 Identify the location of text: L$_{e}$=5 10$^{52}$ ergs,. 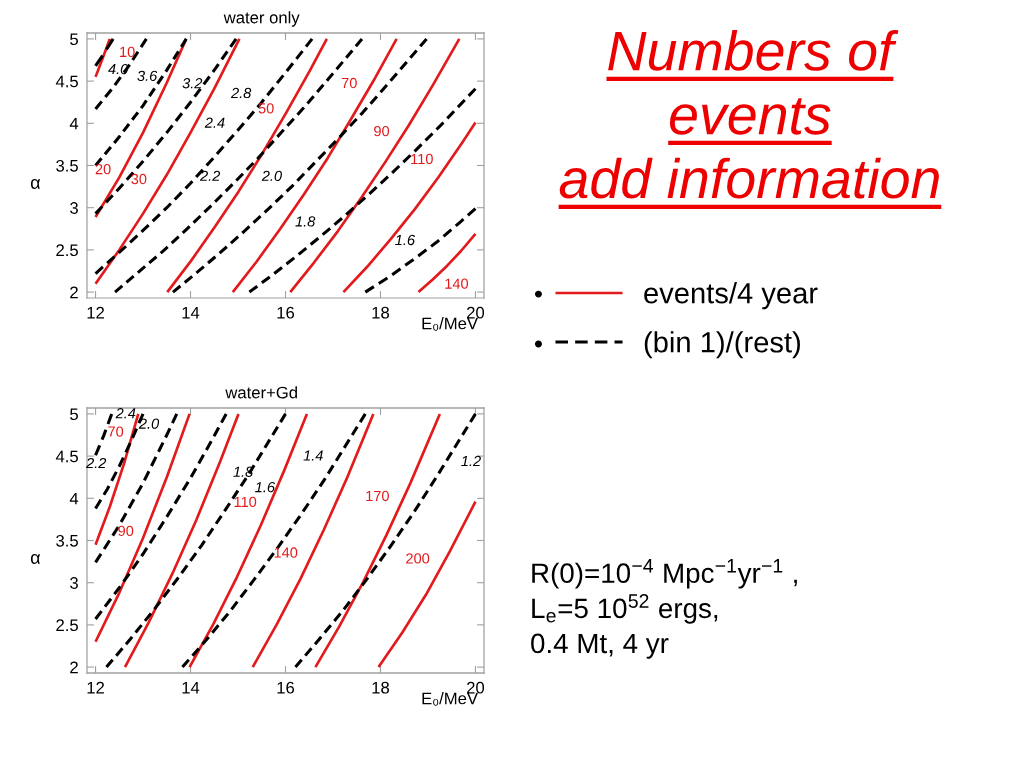
(625, 609).